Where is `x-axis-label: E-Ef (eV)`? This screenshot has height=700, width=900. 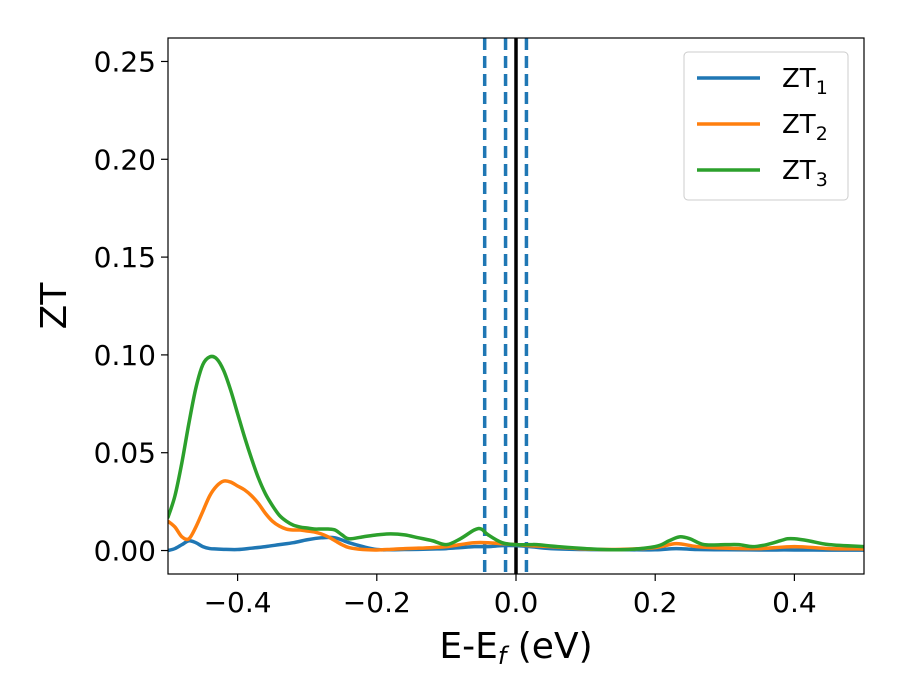
x-axis-label: E-Ef (eV) is located at coordinates (515, 648).